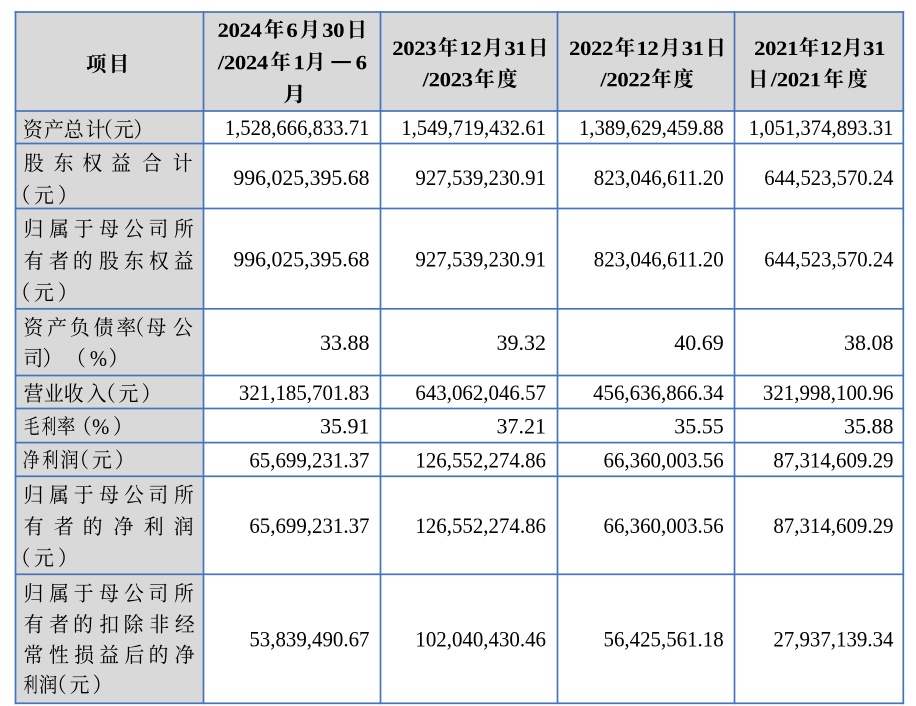 Image resolution: width=916 pixels, height=706 pixels. What do you see at coordinates (309, 639) in the screenshot?
I see `svg-text: 53,839,490.67` at bounding box center [309, 639].